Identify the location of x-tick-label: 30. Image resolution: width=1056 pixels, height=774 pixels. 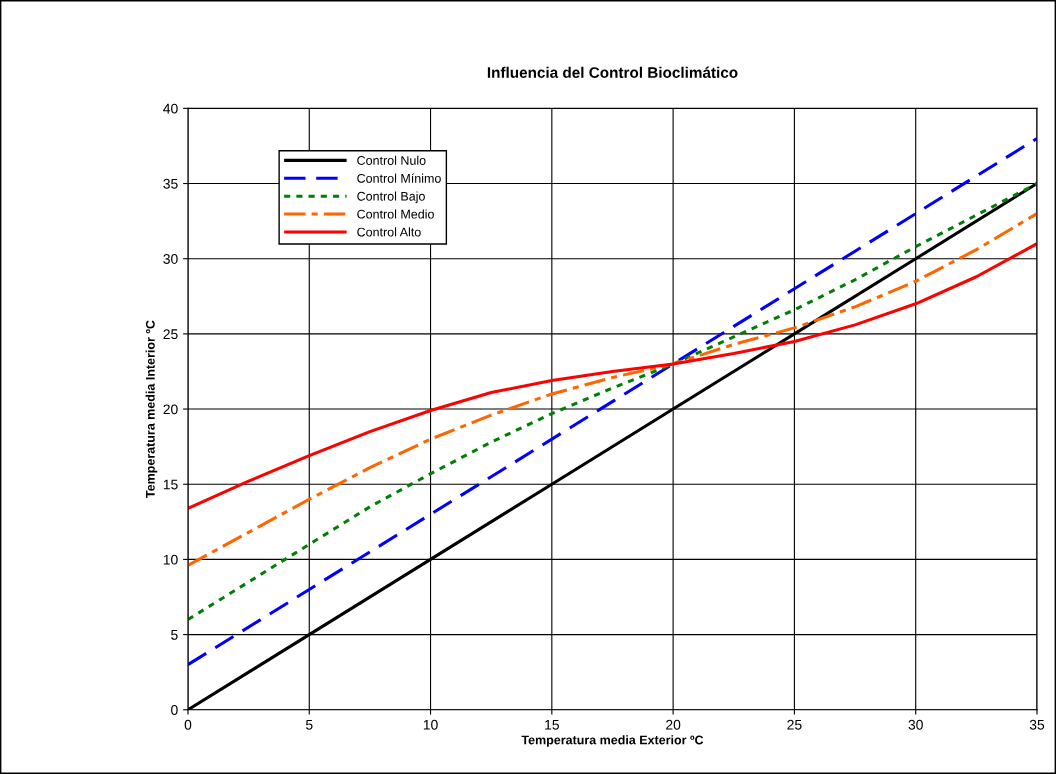
(915, 724).